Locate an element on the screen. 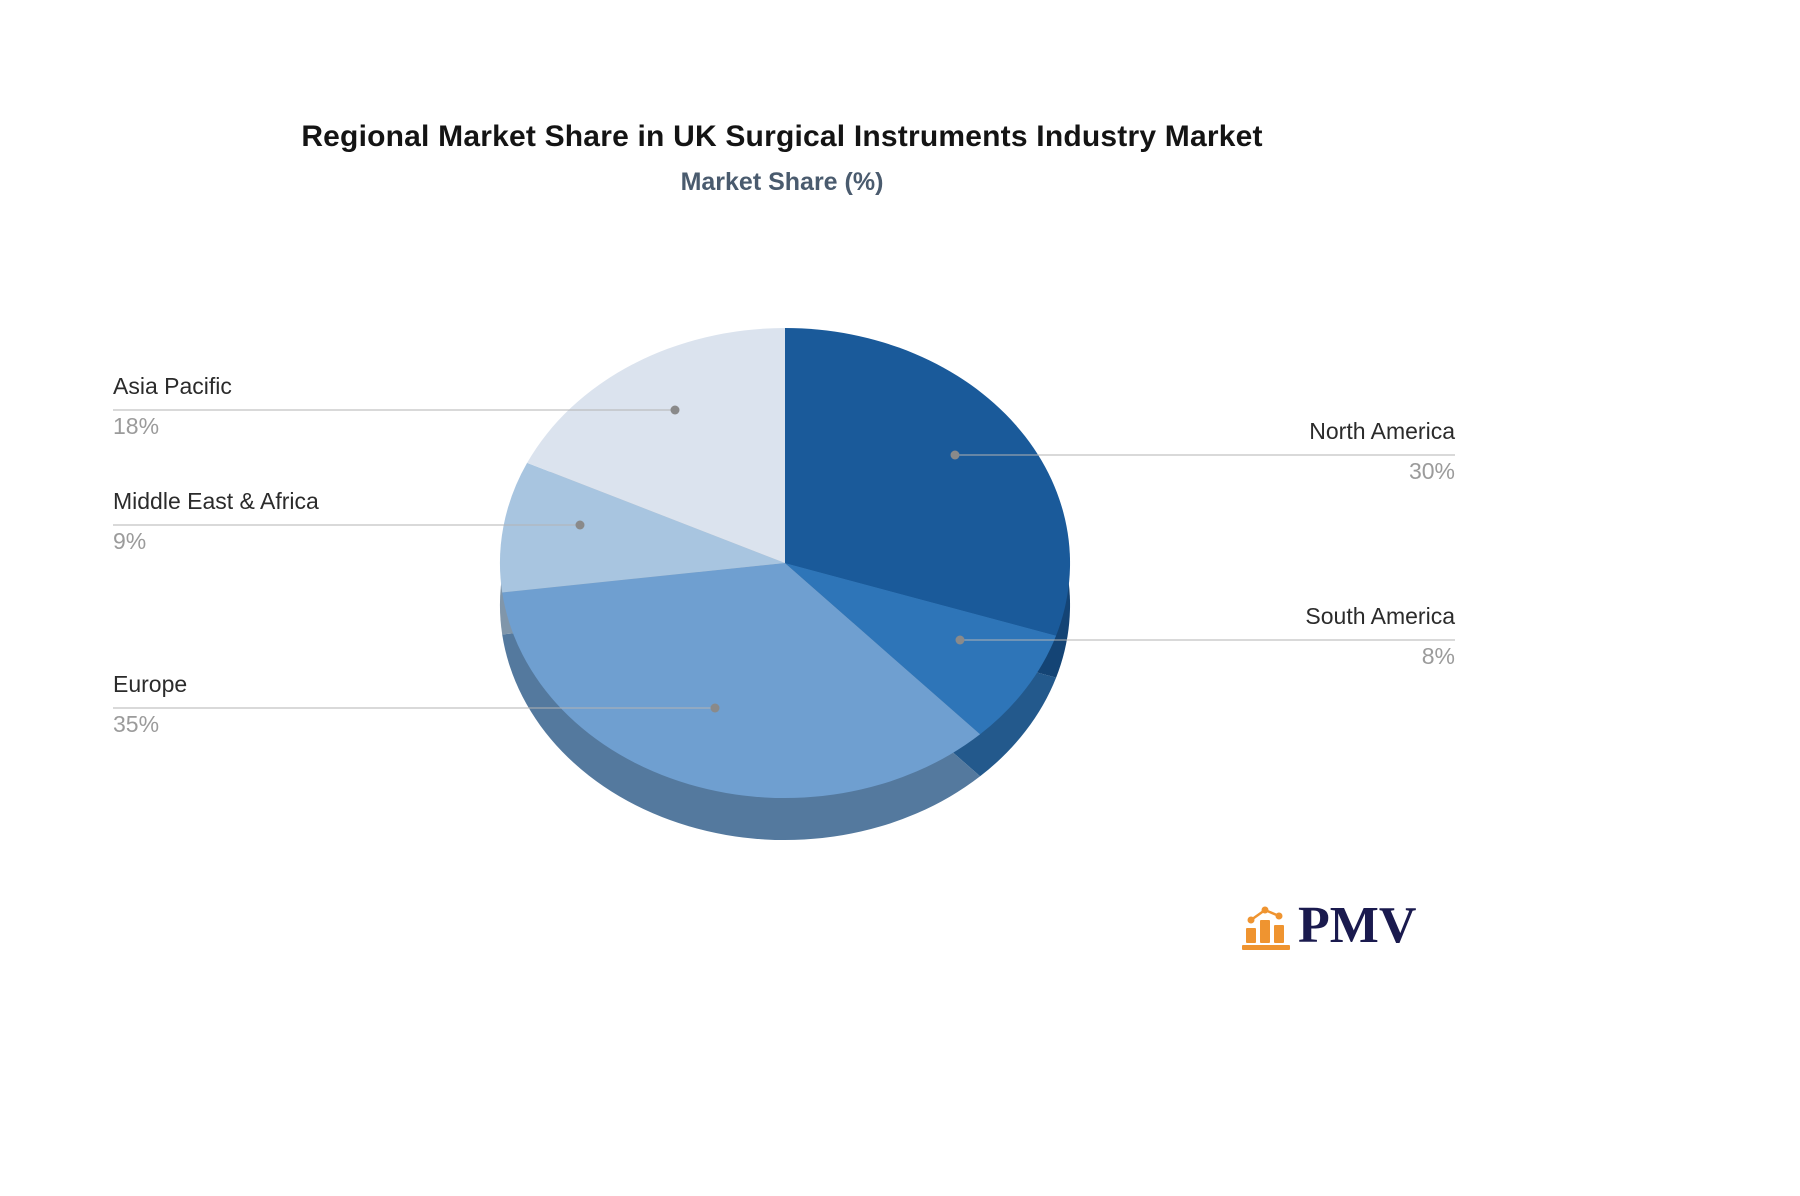 The width and height of the screenshot is (1800, 1196). leader-dot-south-america is located at coordinates (960, 640).